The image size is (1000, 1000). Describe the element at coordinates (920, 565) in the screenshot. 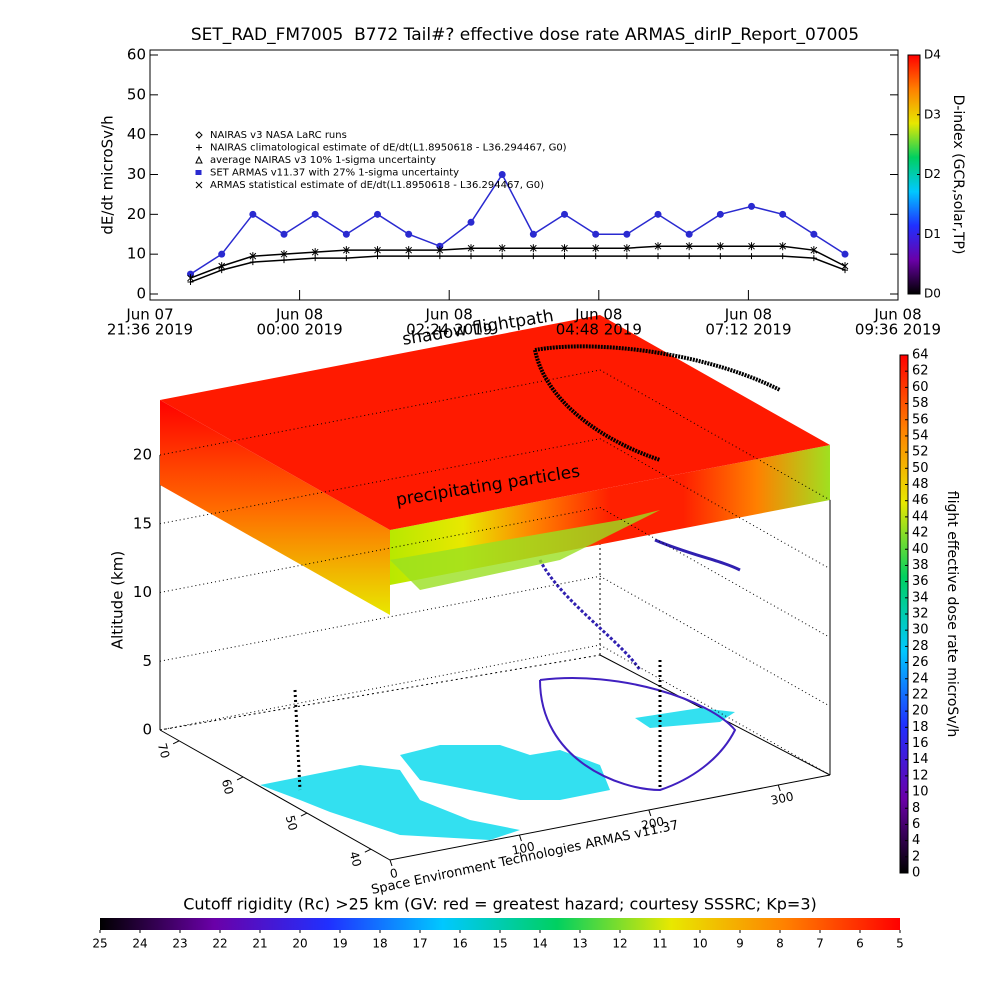

I see `colorbar-tick-label: 38` at that location.